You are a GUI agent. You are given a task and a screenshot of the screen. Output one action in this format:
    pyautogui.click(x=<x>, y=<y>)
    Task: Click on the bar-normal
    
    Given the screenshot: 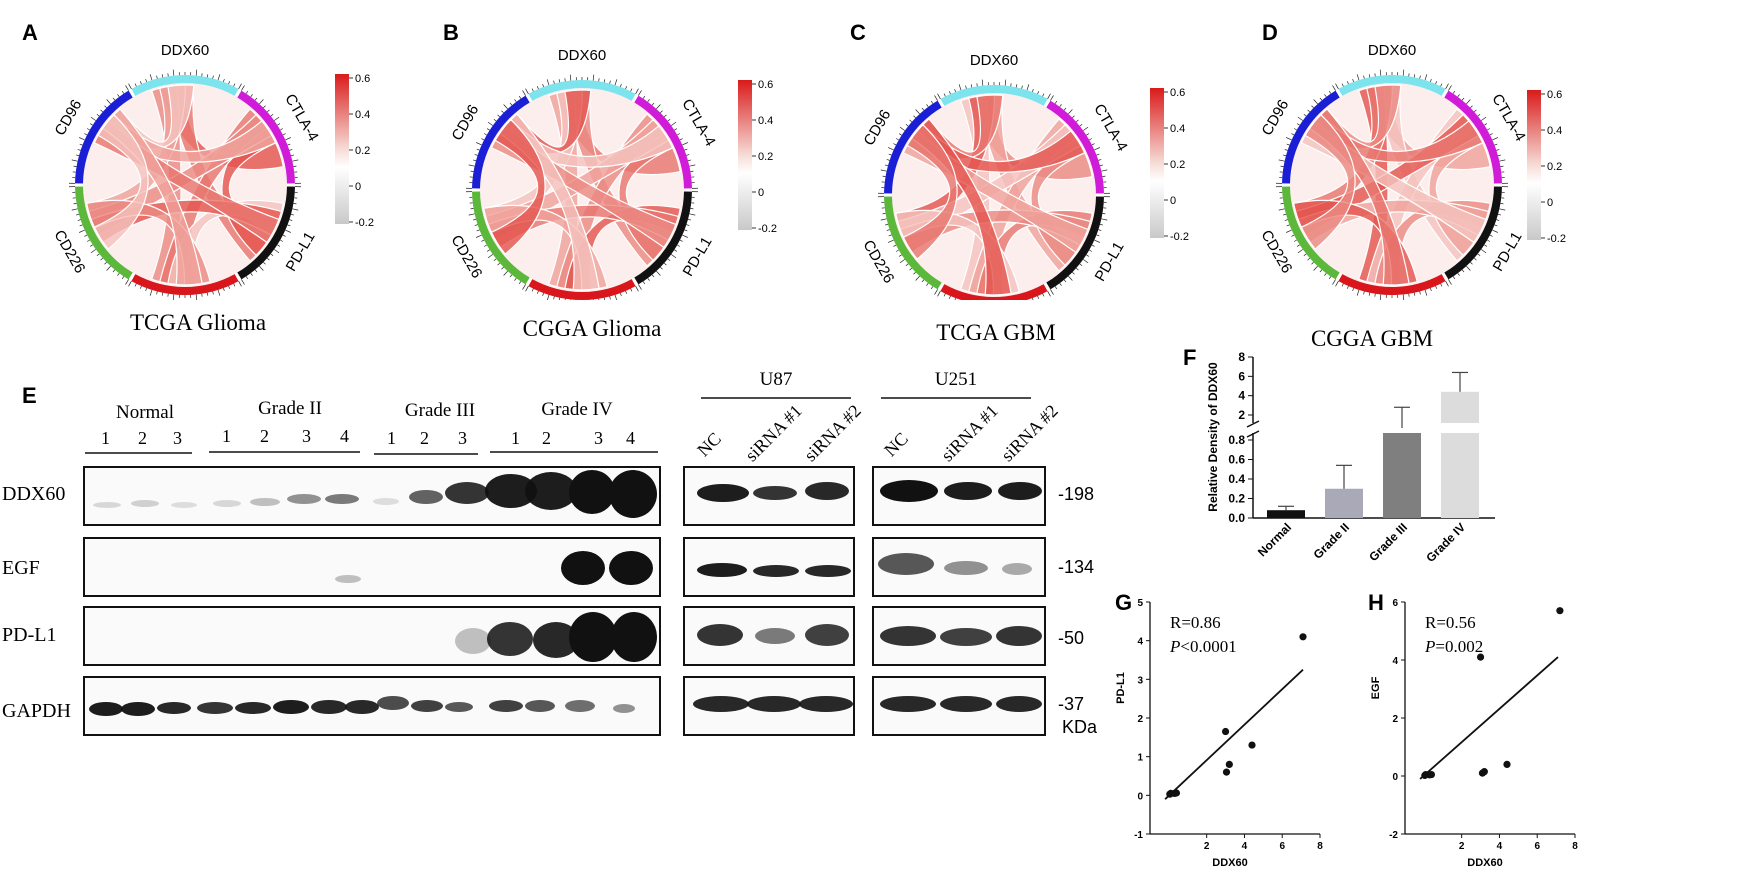 What is the action you would take?
    pyautogui.click(x=1286, y=514)
    